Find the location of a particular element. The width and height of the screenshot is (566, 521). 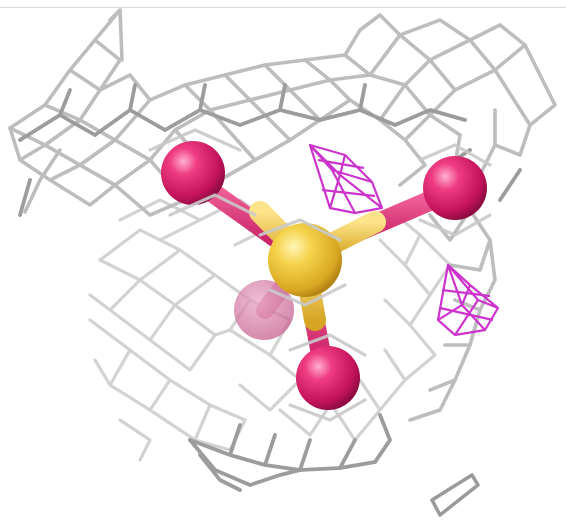

oxygen-atom-bottom is located at coordinates (328, 378).